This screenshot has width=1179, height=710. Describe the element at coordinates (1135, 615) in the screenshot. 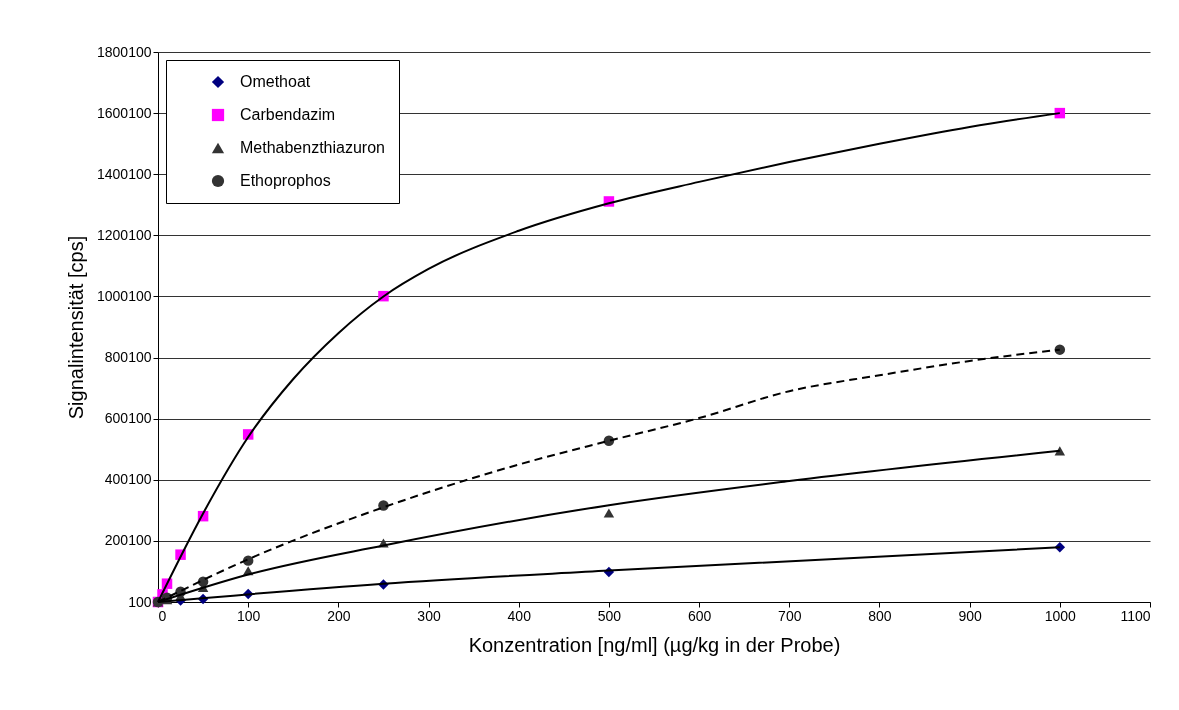

I see `x-tick-label: 1100` at that location.